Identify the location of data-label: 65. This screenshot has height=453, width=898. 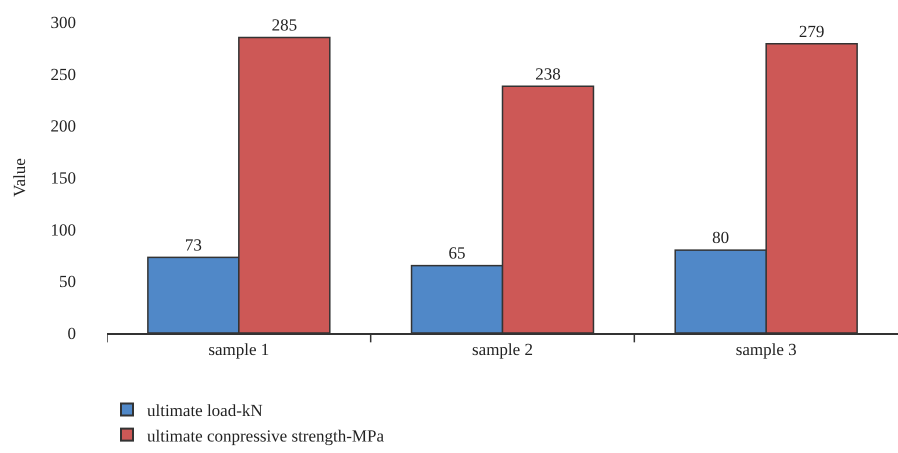
(457, 253).